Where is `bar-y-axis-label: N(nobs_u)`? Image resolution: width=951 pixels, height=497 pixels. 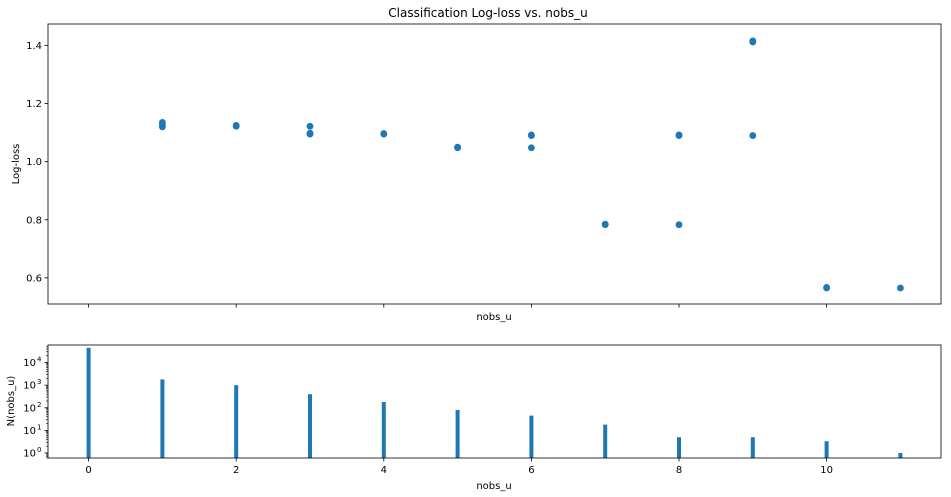 bar-y-axis-label: N(nobs_u) is located at coordinates (11, 401).